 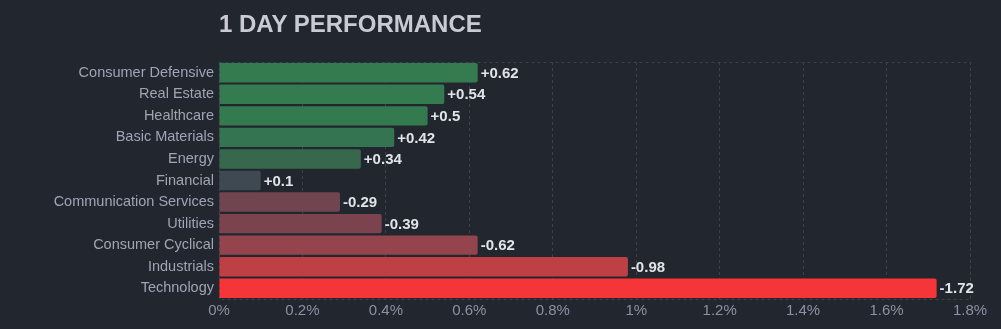 I want to click on y-tick-label: Industrials, so click(x=180, y=265).